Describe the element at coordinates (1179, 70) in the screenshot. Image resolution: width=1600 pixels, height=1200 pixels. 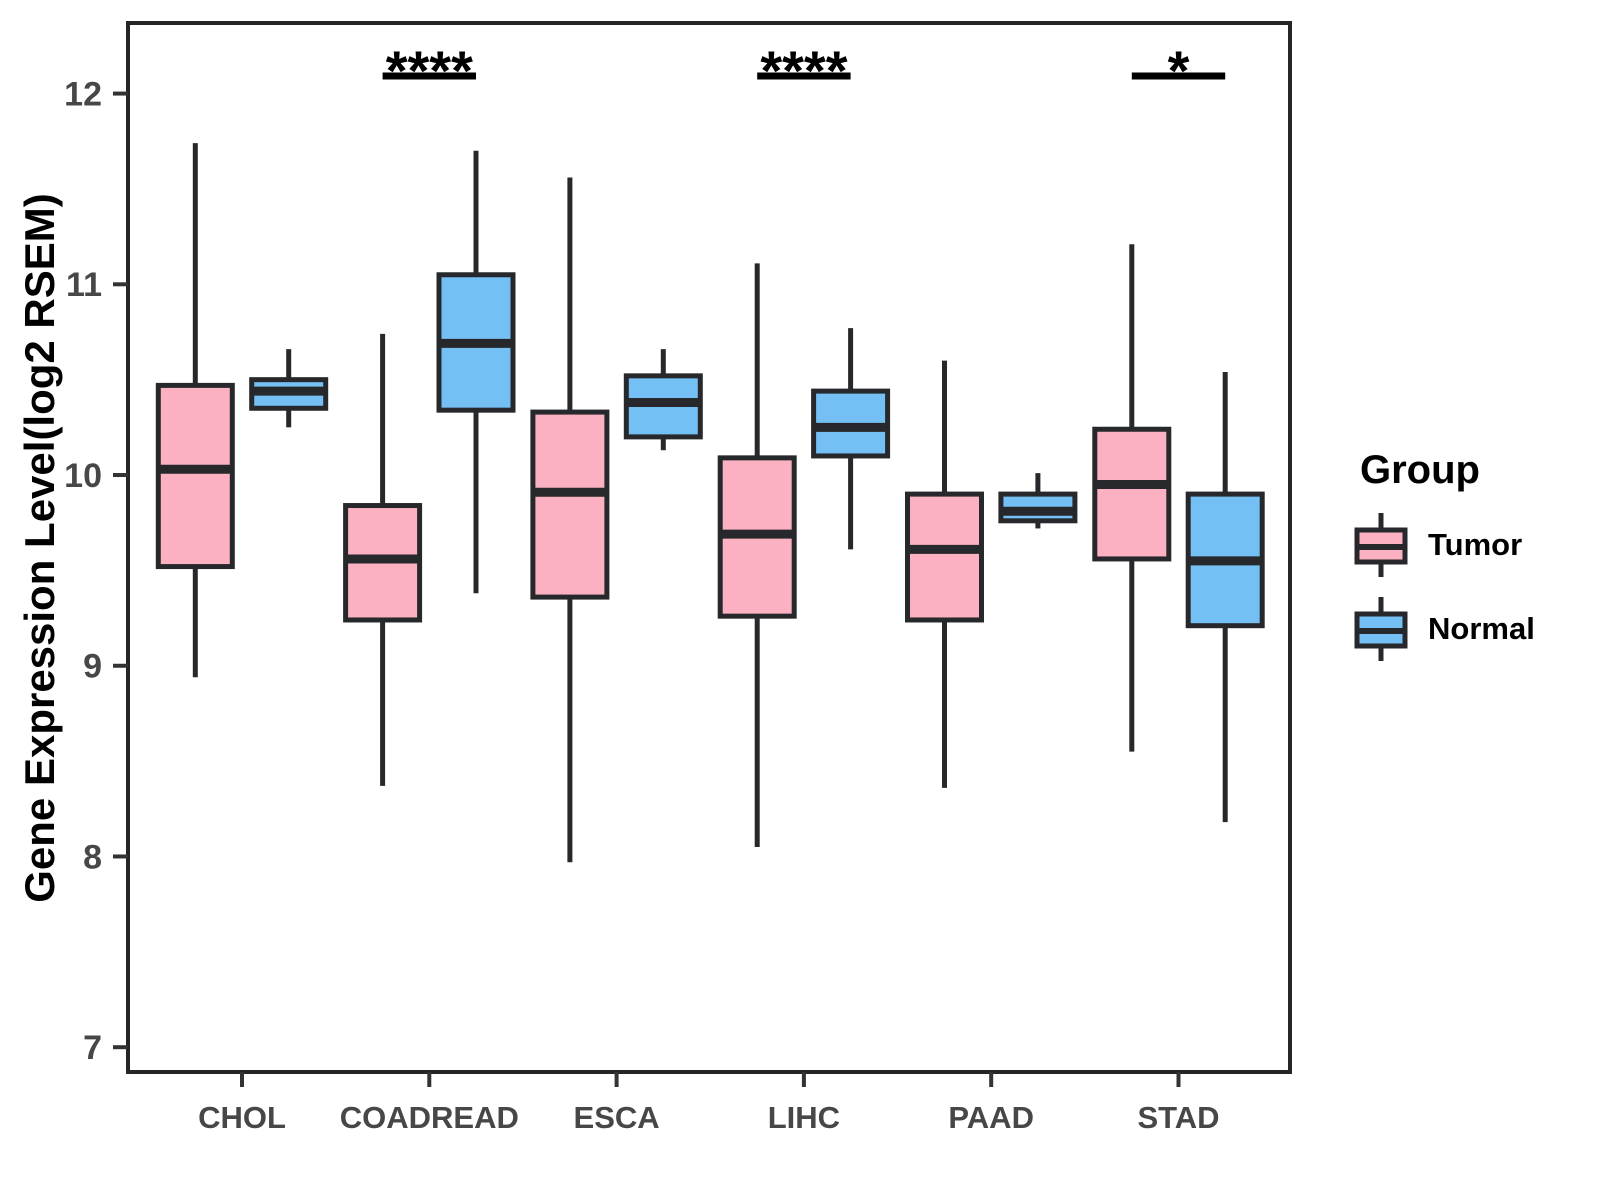
I see `significance-stars-STAD: *` at that location.